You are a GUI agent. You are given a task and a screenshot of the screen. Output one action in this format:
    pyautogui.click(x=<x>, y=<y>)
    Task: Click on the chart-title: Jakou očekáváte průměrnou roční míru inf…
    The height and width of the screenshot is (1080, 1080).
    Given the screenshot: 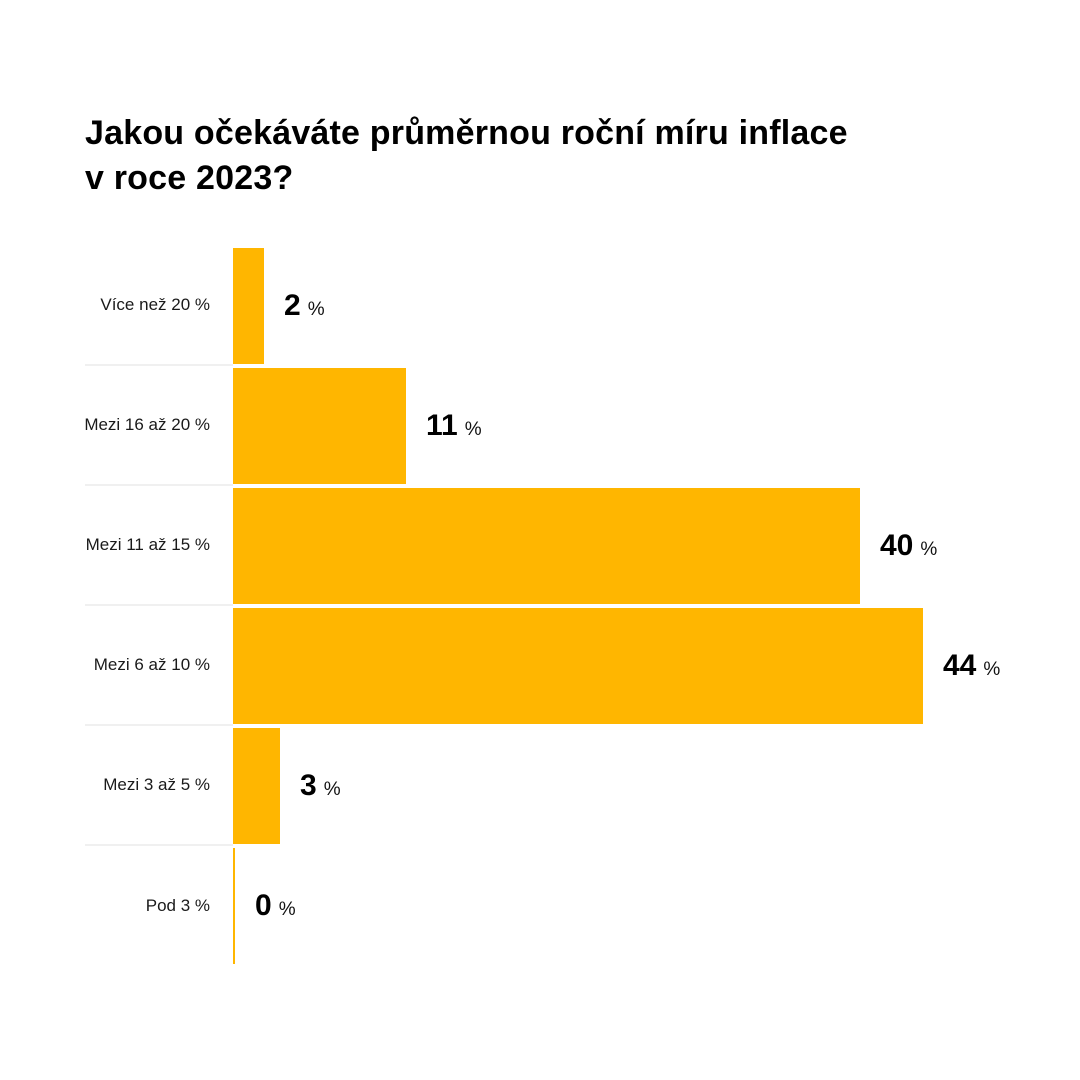 What is the action you would take?
    pyautogui.click(x=466, y=155)
    